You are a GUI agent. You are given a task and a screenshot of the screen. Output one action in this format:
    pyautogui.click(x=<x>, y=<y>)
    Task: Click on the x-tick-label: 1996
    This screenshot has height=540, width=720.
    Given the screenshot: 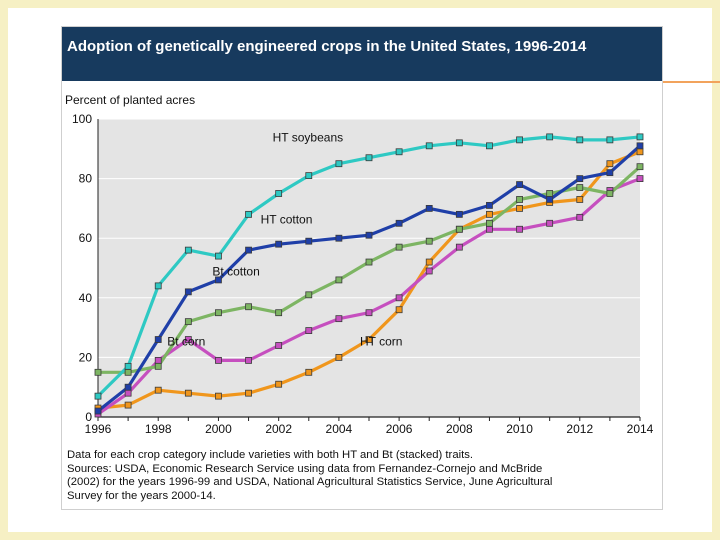 What is the action you would take?
    pyautogui.click(x=98, y=429)
    